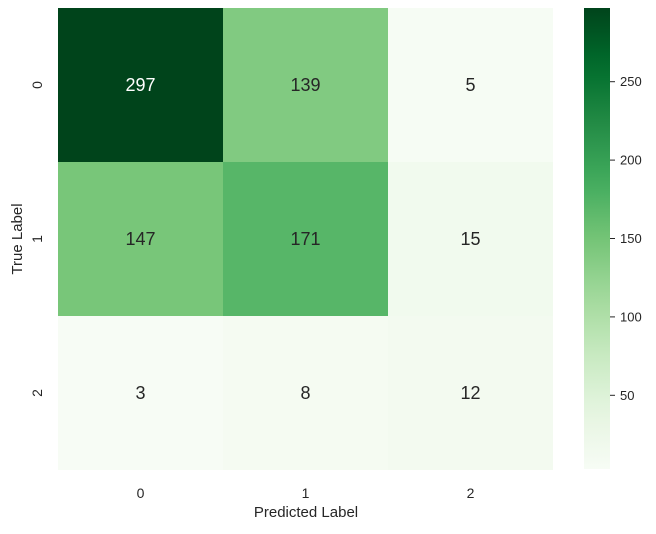 This screenshot has width=656, height=534. I want to click on colorbar-tick-label: 250, so click(631, 81).